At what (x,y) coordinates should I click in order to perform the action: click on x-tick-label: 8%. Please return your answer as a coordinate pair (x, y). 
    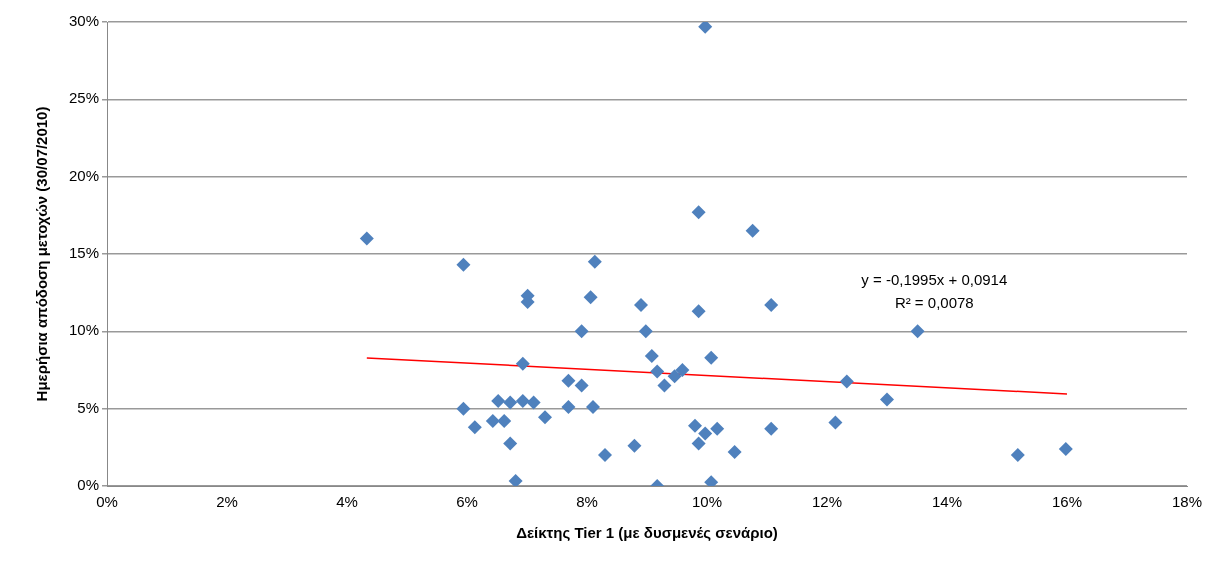
    Looking at the image, I should click on (587, 502).